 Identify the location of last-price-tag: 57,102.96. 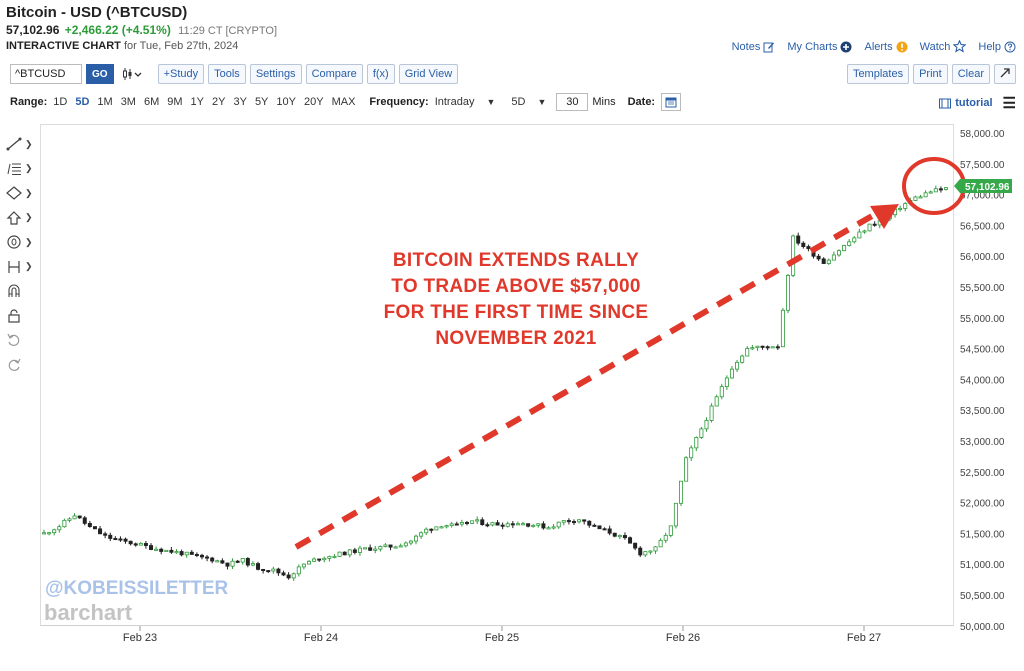
(983, 186).